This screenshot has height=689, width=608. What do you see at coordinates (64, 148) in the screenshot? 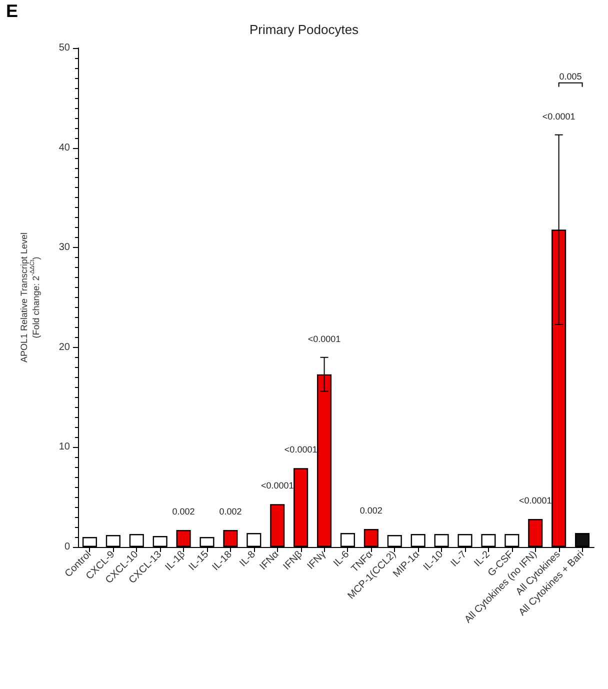
I see `y-tick-label: 40` at bounding box center [64, 148].